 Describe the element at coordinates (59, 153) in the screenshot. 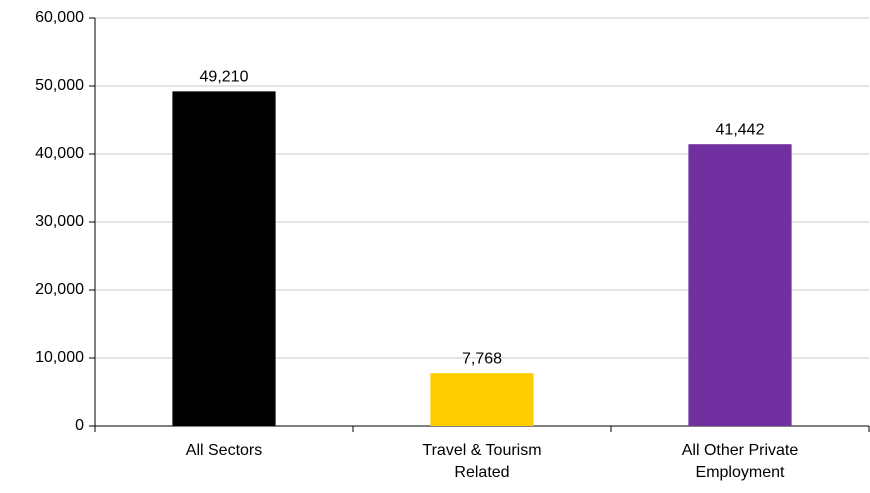

I see `y-tick-label: 40,000` at that location.